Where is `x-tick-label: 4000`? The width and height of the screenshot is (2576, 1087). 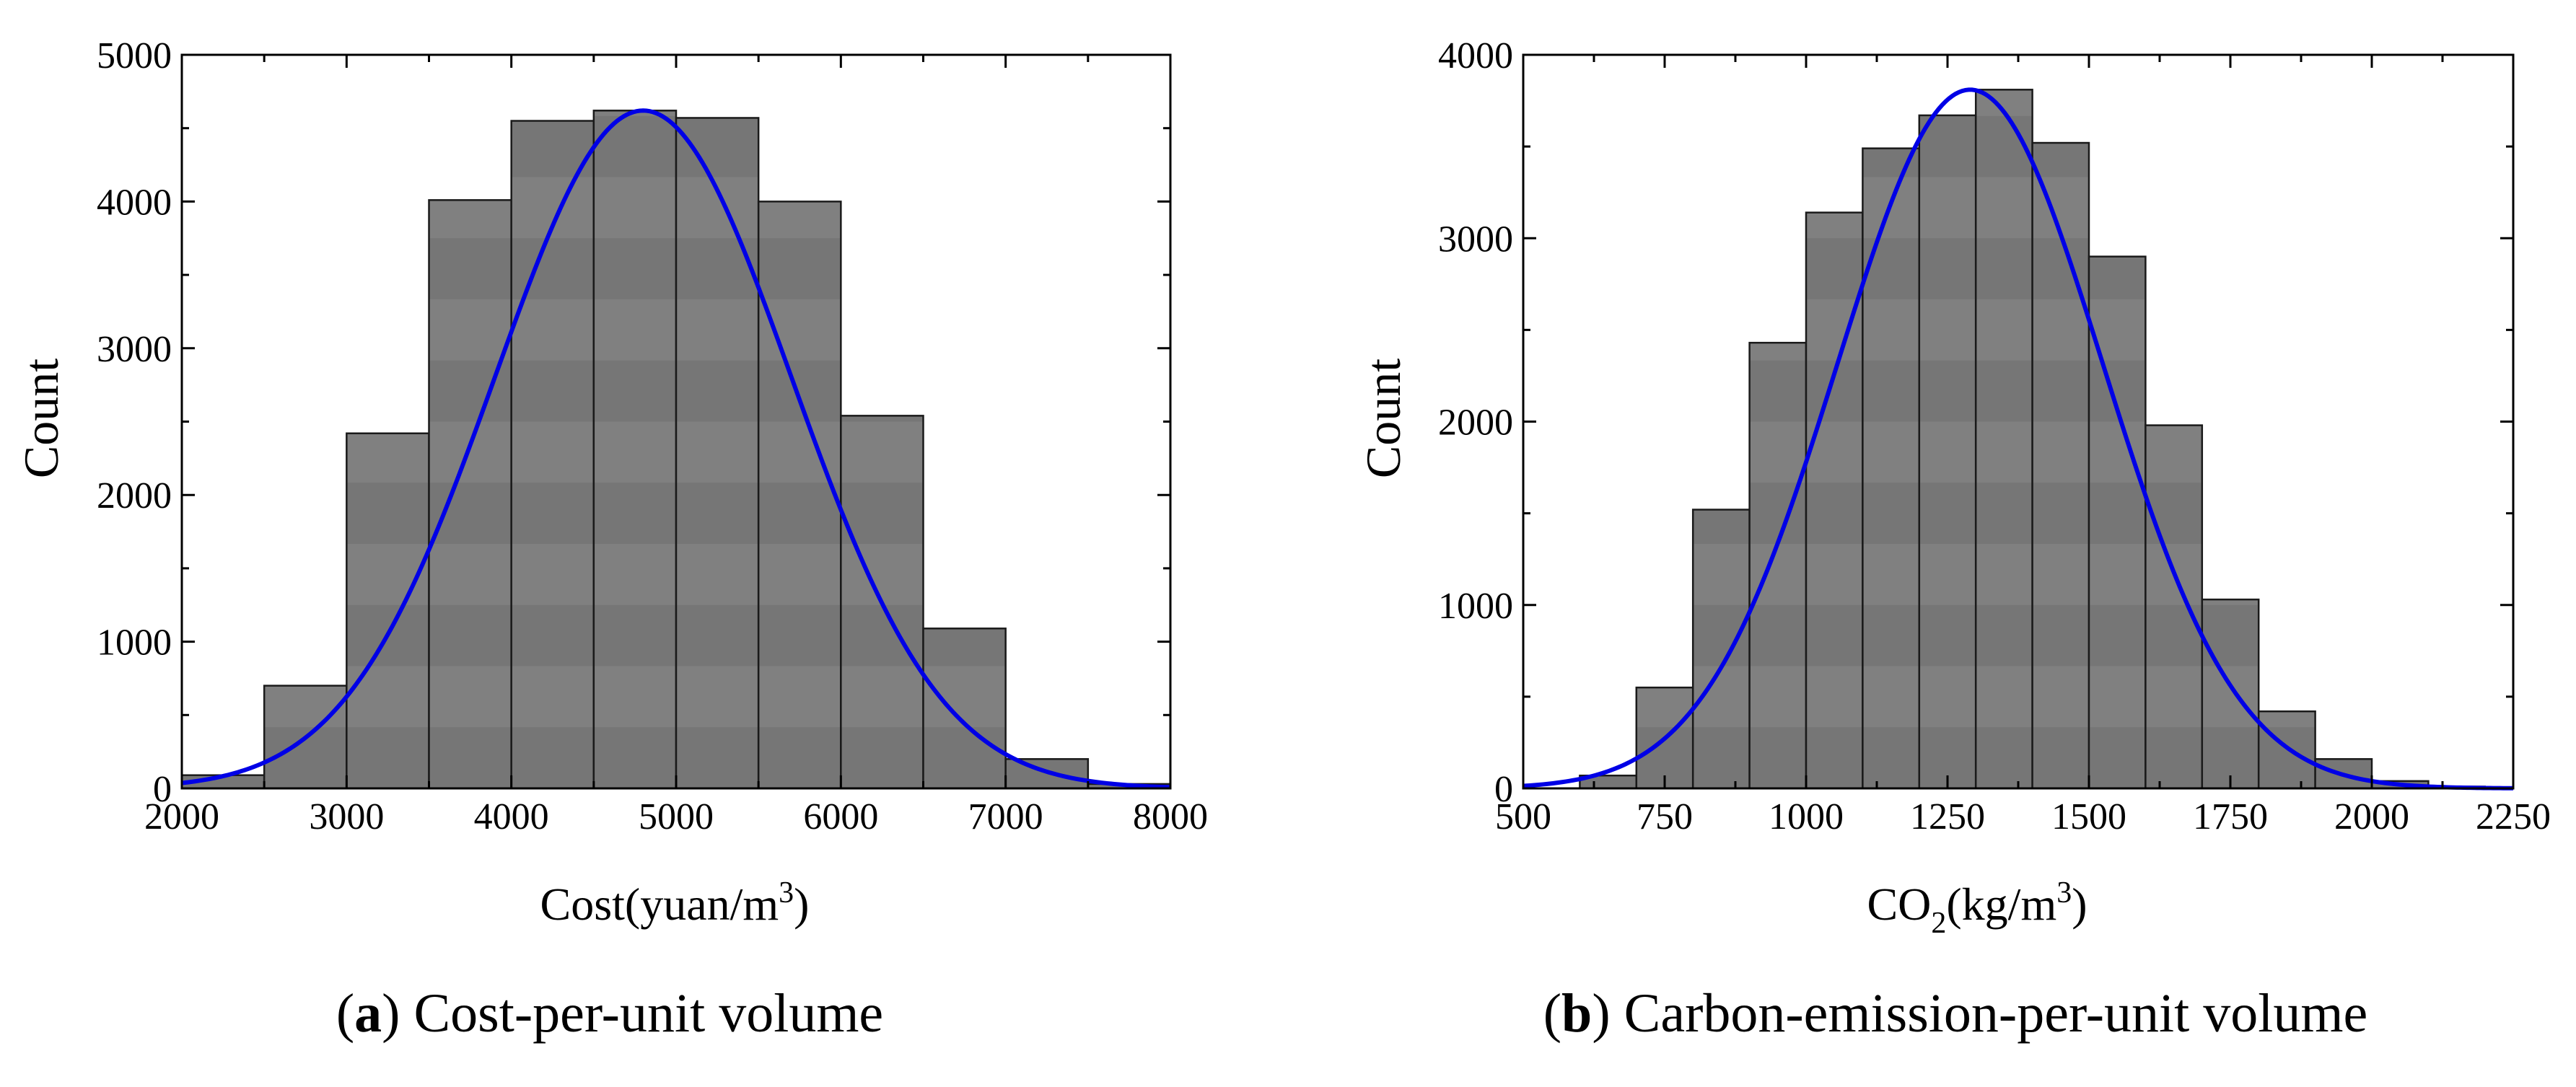 x-tick-label: 4000 is located at coordinates (511, 816).